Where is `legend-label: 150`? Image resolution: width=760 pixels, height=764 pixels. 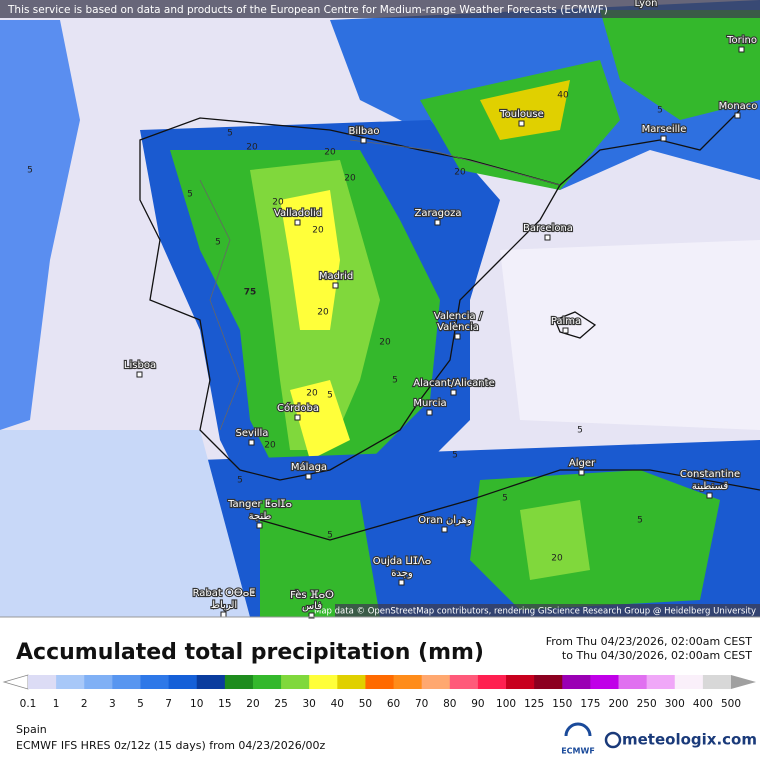
legend-label: 150 is located at coordinates (562, 704).